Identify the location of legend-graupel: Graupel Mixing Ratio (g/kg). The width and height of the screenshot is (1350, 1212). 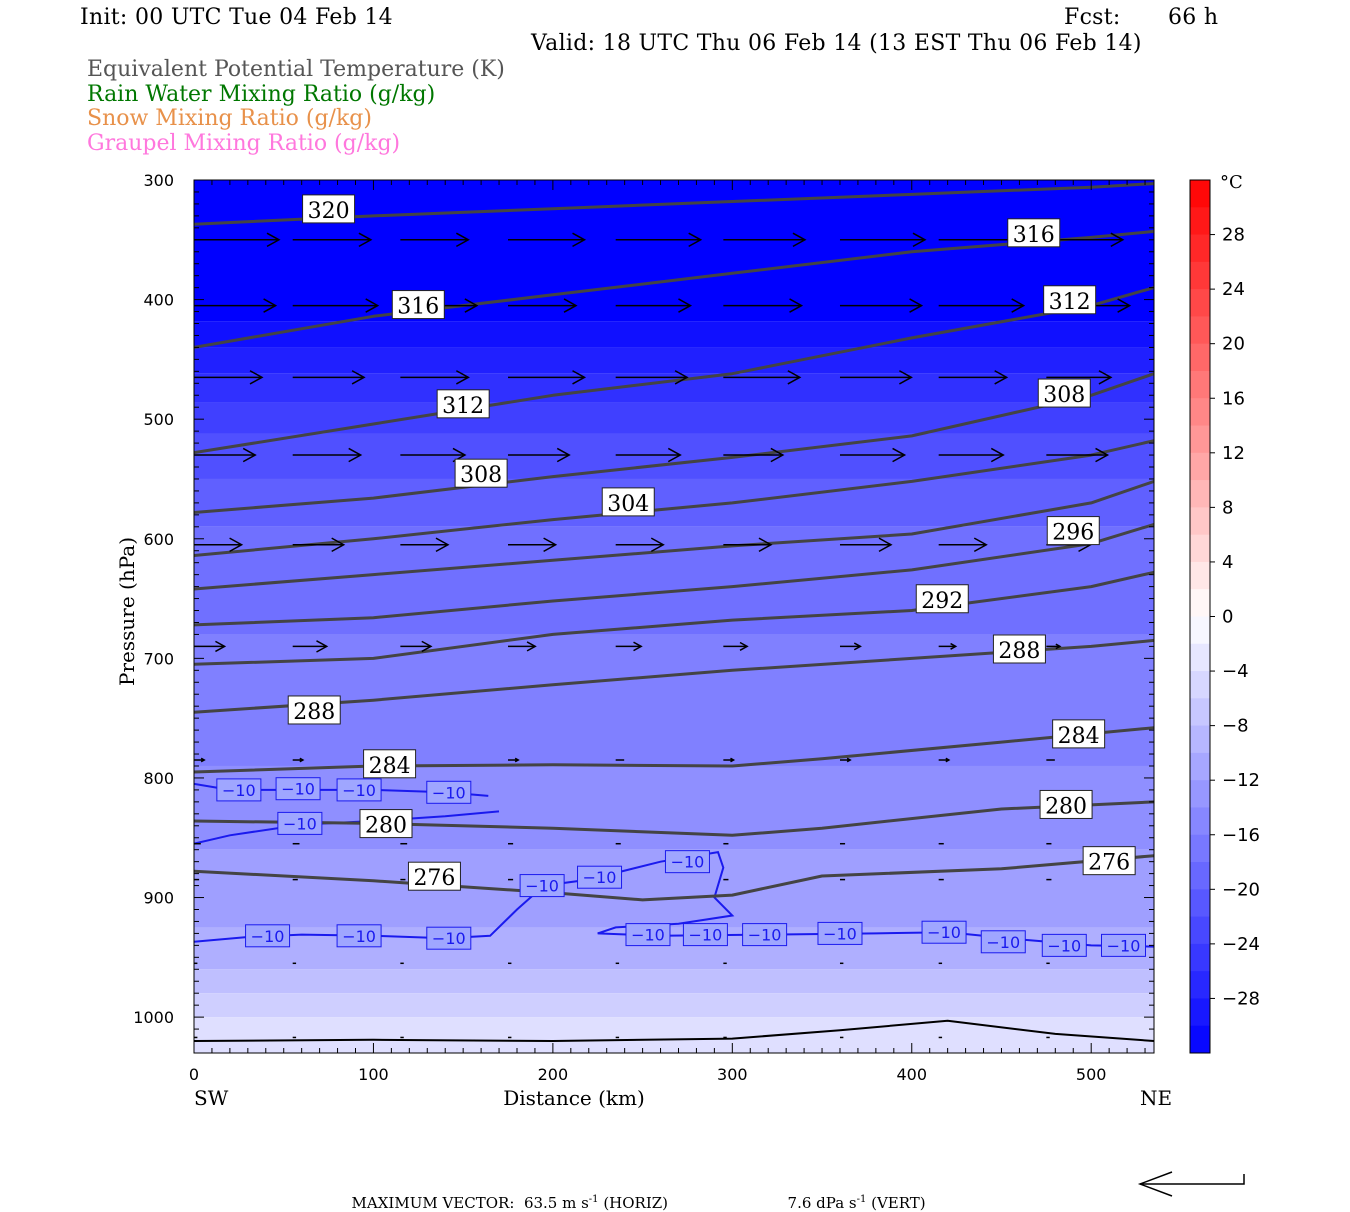
(244, 143).